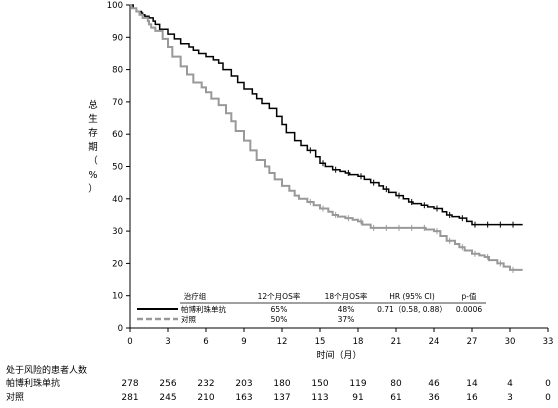 This screenshot has height=408, width=558. What do you see at coordinates (434, 342) in the screenshot?
I see `x-tick-label-24: 24` at bounding box center [434, 342].